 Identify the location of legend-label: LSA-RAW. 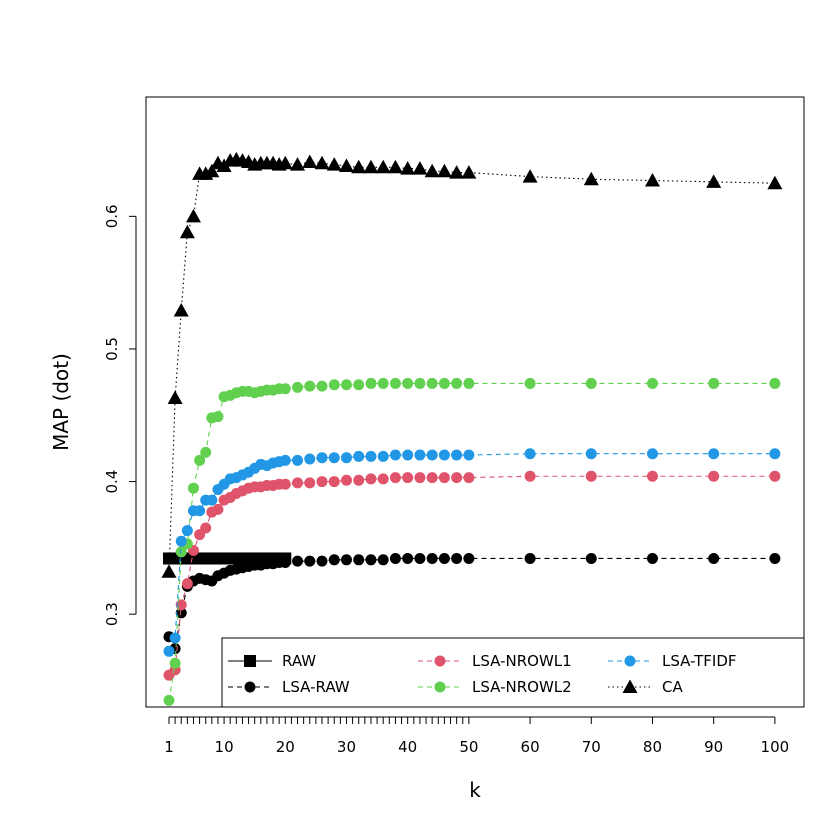
(316, 687).